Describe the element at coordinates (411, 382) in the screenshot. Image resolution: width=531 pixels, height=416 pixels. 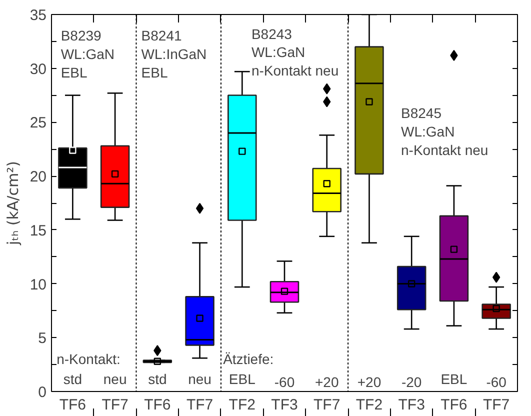
I see `annotation: -20` at that location.